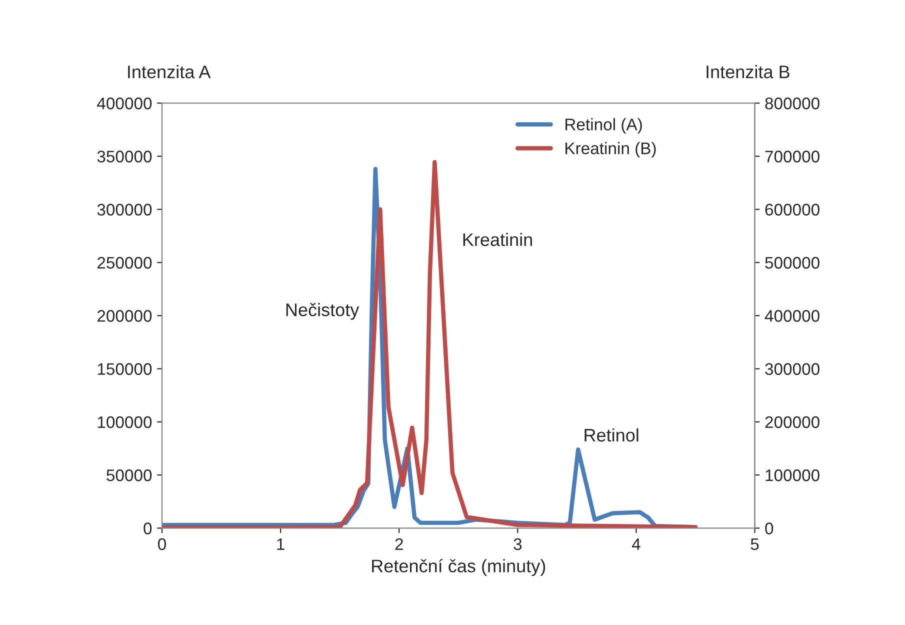 This screenshot has height=625, width=905. What do you see at coordinates (323, 311) in the screenshot?
I see `annotation: Nečistoty` at bounding box center [323, 311].